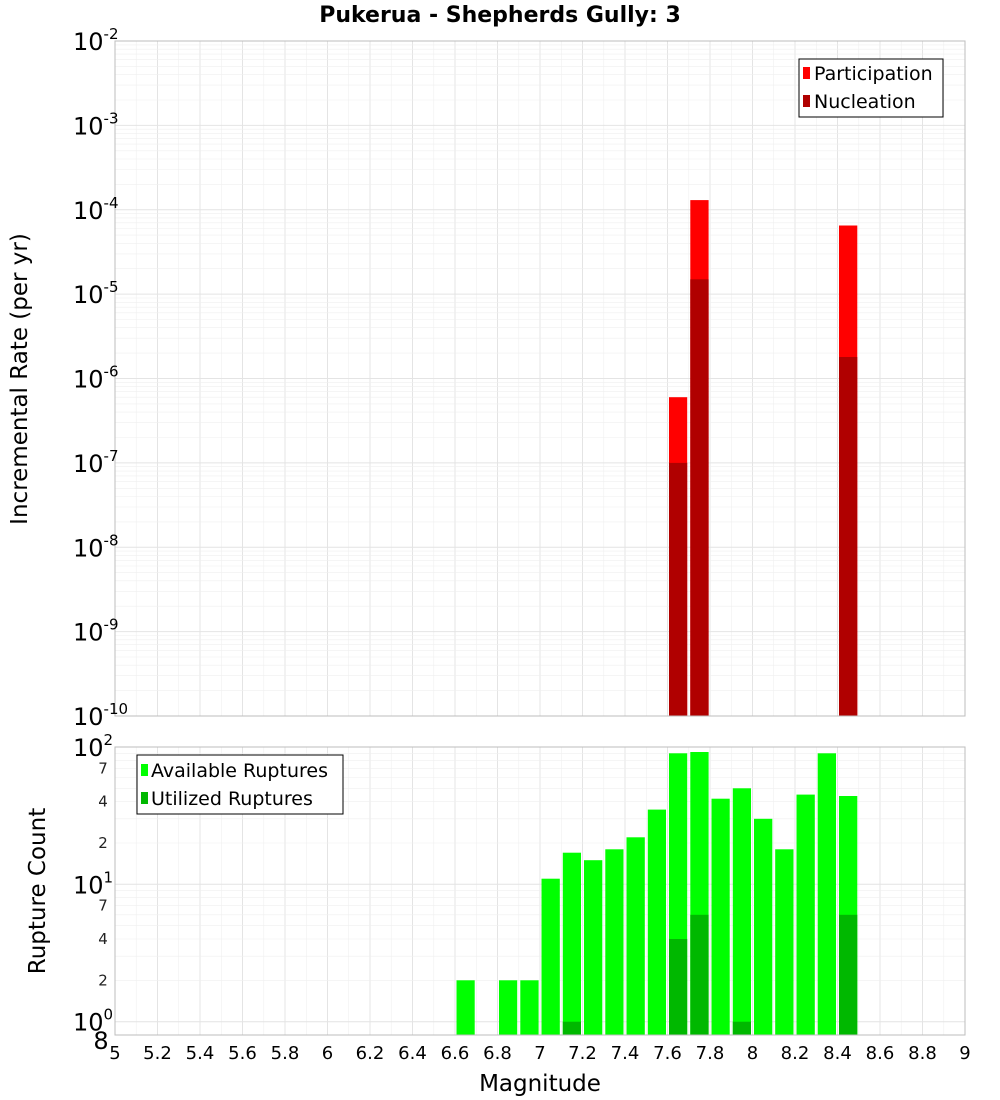 This screenshot has height=1100, width=1000. What do you see at coordinates (114, 1053) in the screenshot?
I see `x-tick-label: 5` at bounding box center [114, 1053].